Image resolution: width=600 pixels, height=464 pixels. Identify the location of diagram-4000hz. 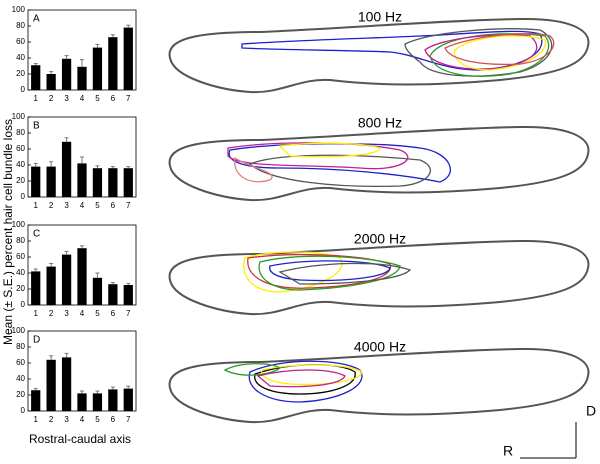
(379, 385).